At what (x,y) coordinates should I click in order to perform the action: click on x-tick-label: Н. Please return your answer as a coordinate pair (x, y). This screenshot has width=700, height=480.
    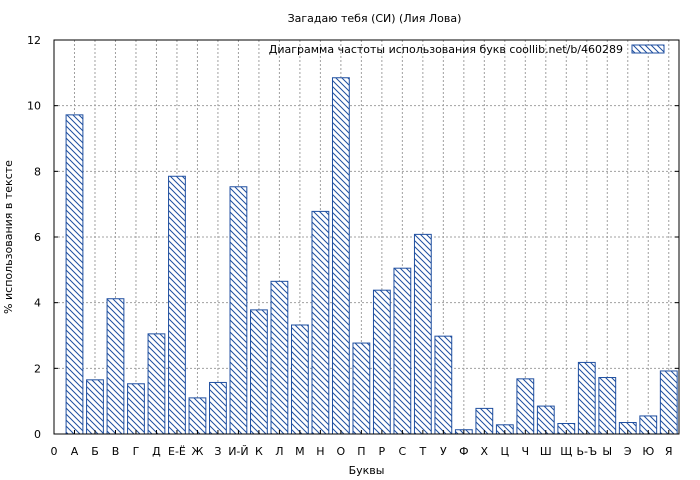
    Looking at the image, I should click on (320, 451).